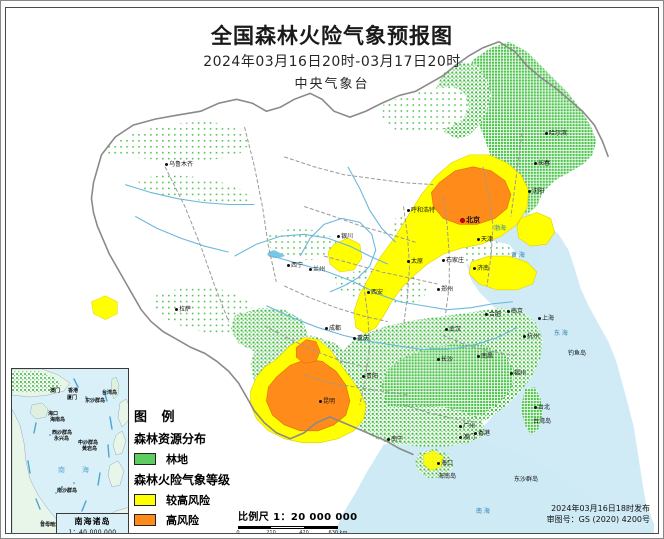  What do you see at coordinates (417, 261) in the screenshot?
I see `city-name: 太原` at bounding box center [417, 261].